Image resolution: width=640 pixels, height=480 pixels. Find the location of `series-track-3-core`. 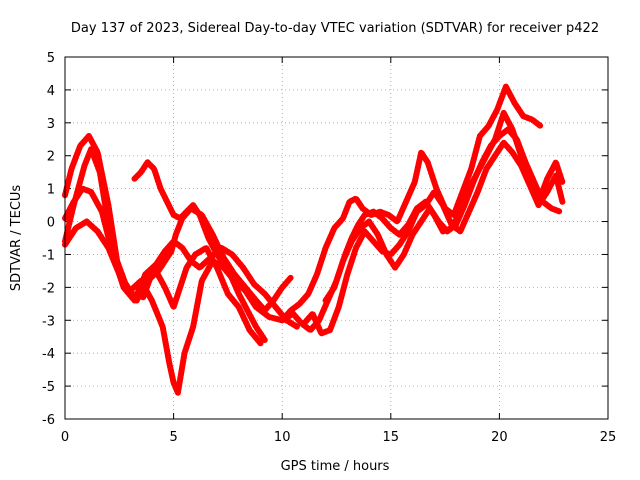

series-track-3-core is located at coordinates (179, 307).